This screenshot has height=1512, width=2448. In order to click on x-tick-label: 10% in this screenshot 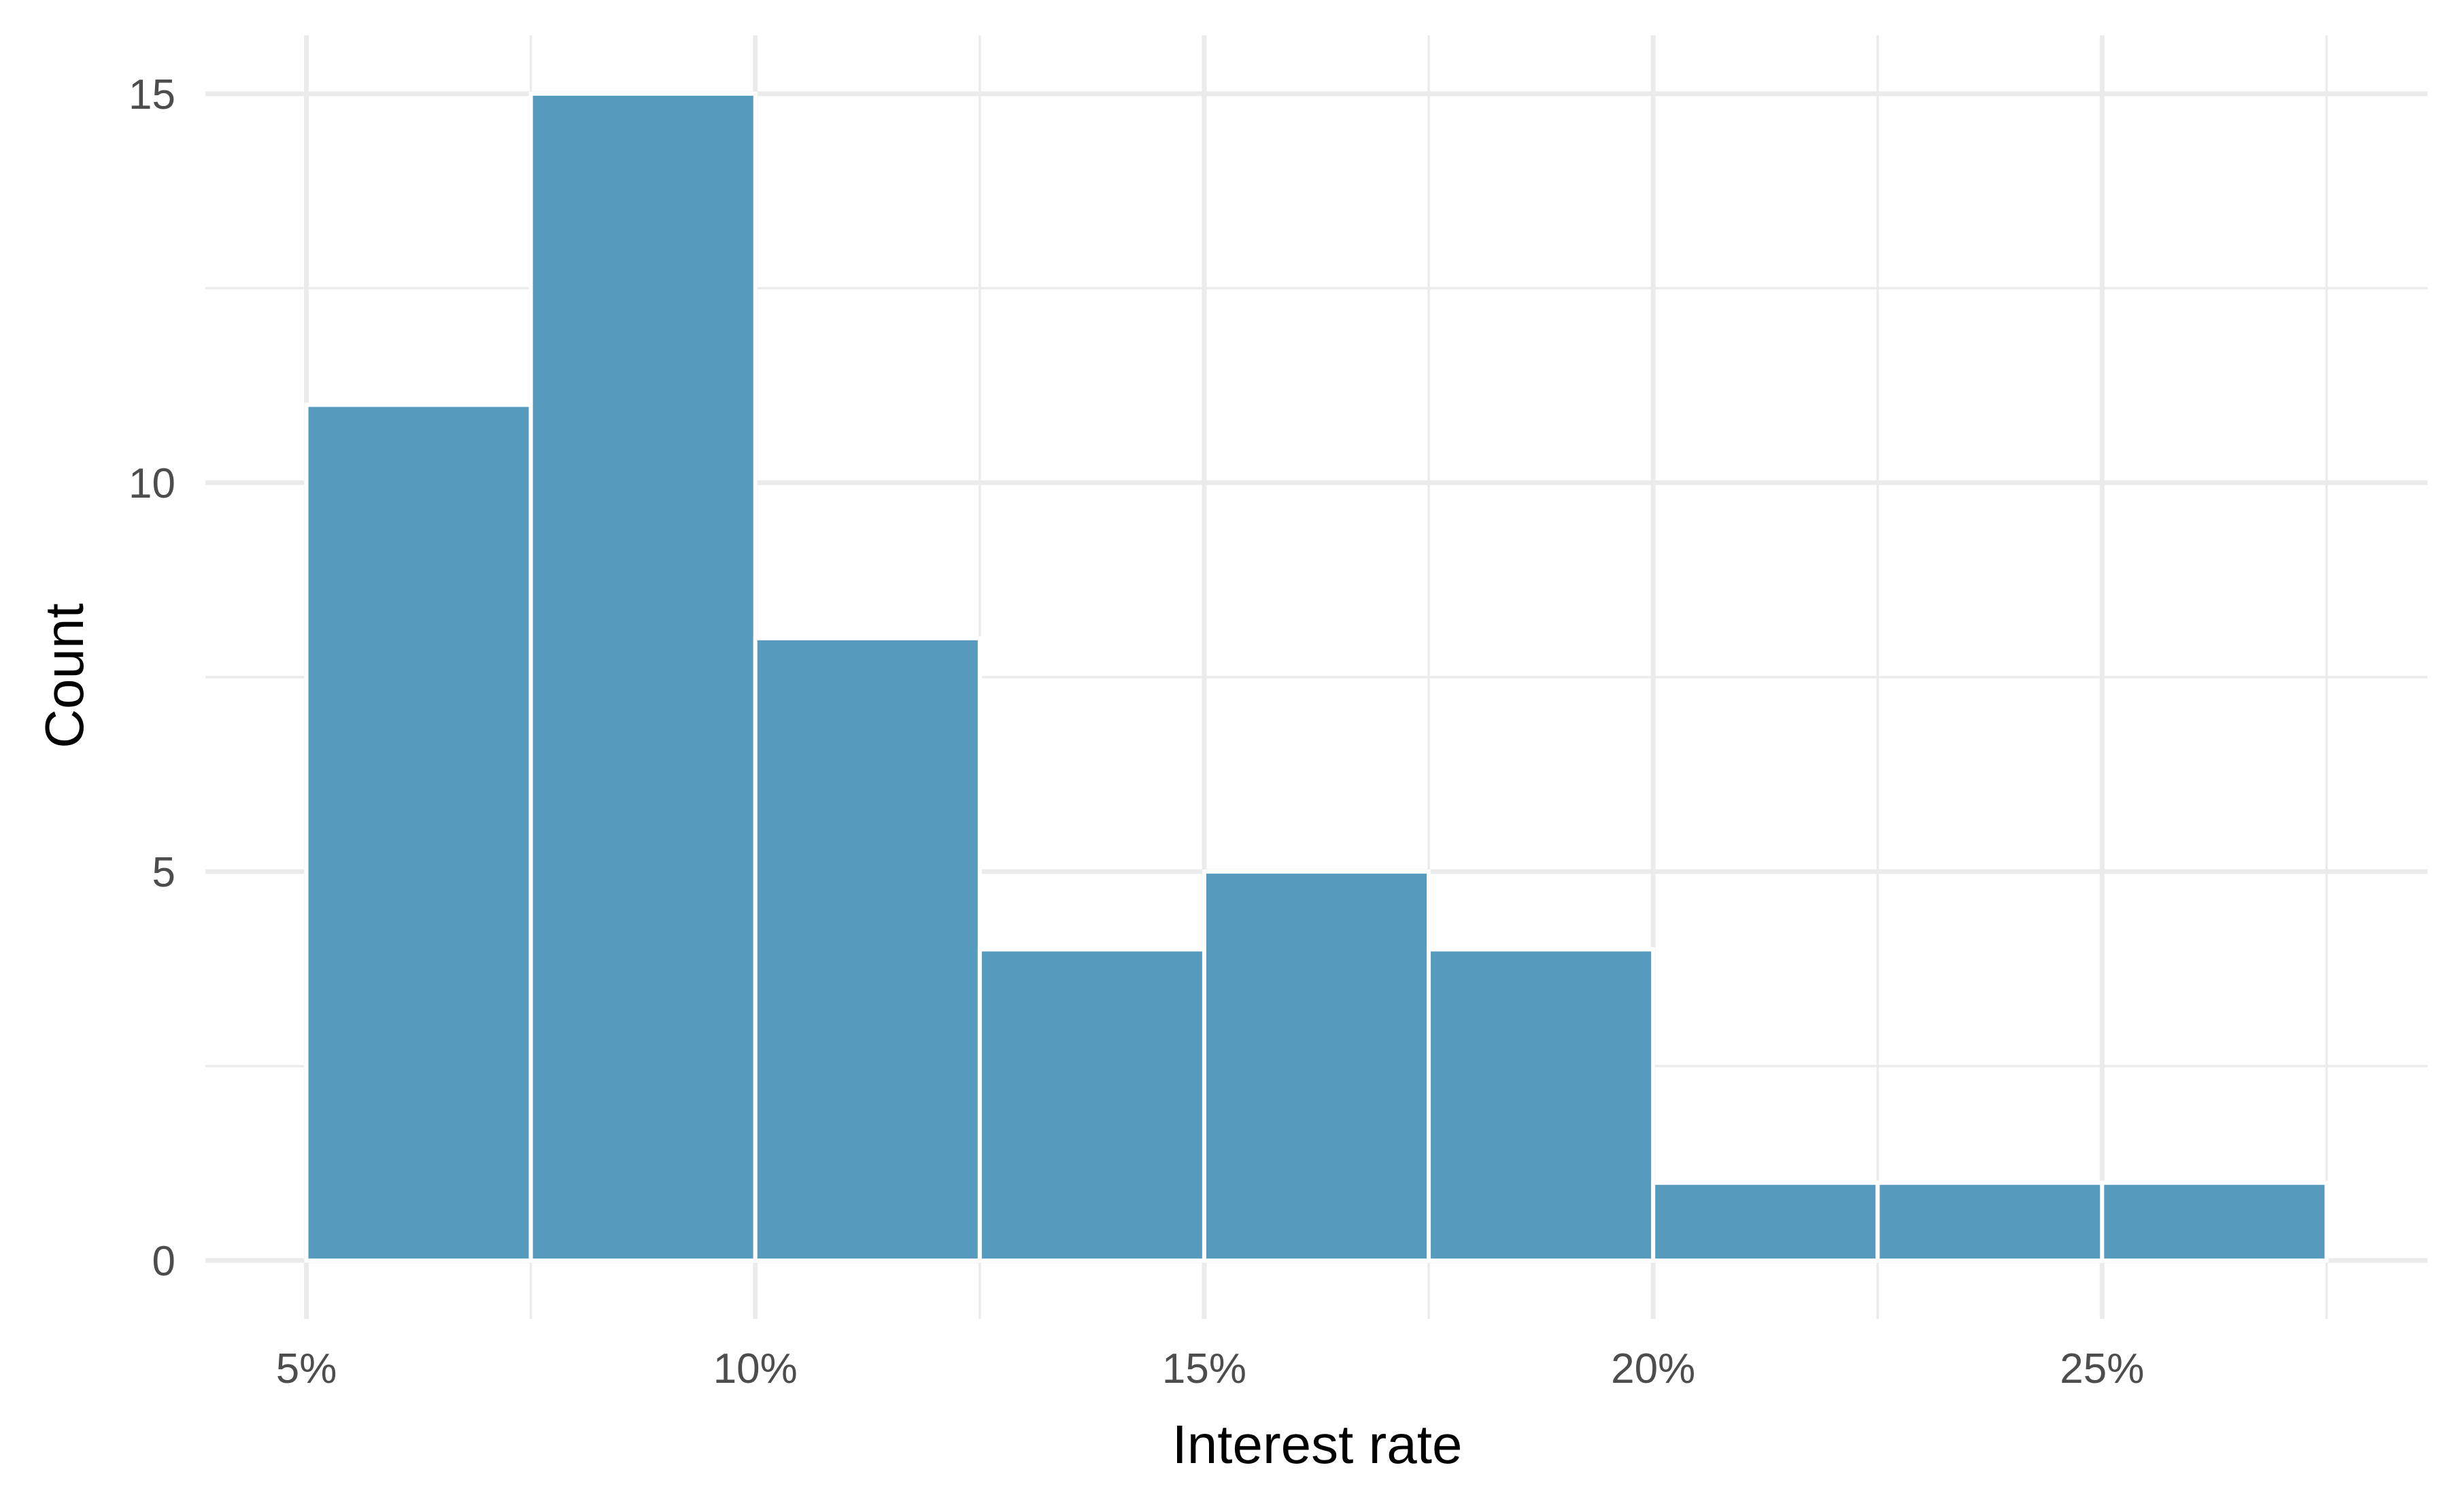, I will do `click(755, 1368)`.